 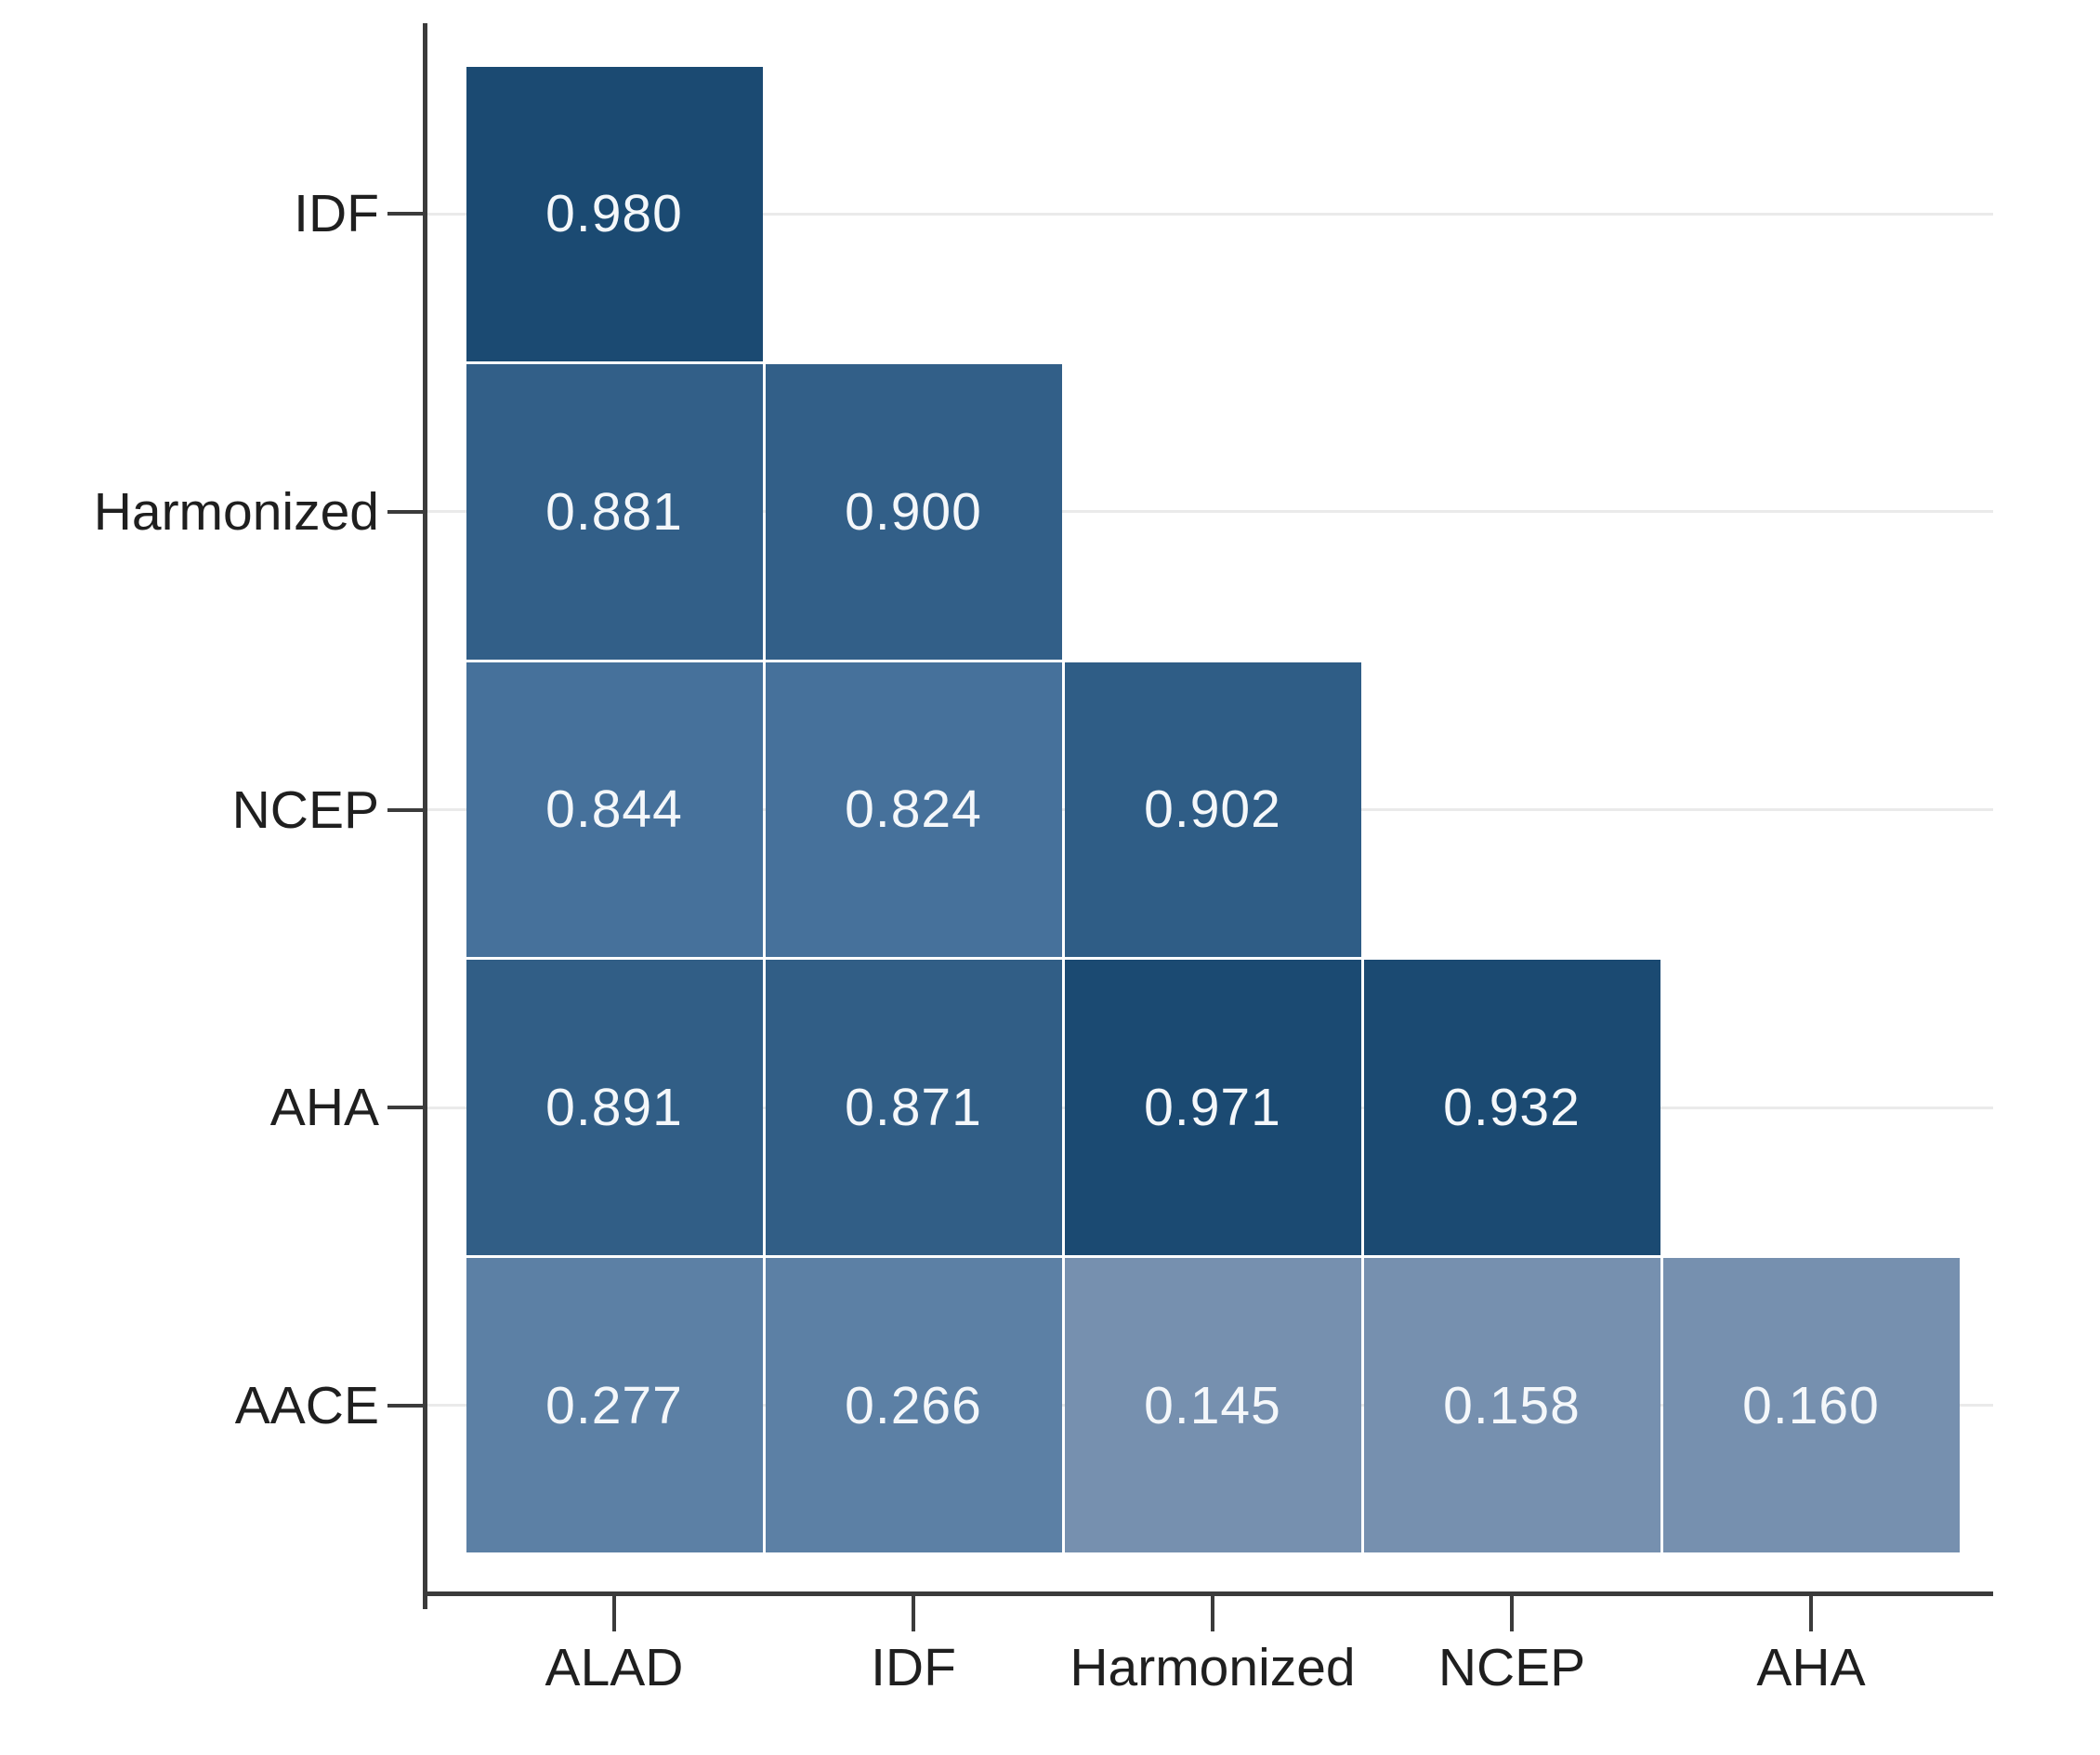 I want to click on heatmap-cell: 0.881, so click(x=614, y=512).